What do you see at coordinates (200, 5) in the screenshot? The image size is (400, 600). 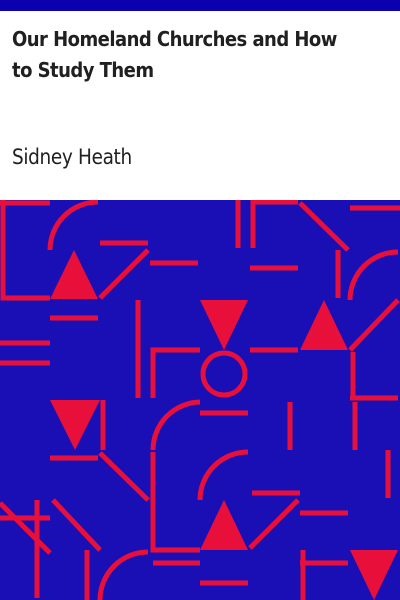 I see `top-color-bar` at bounding box center [200, 5].